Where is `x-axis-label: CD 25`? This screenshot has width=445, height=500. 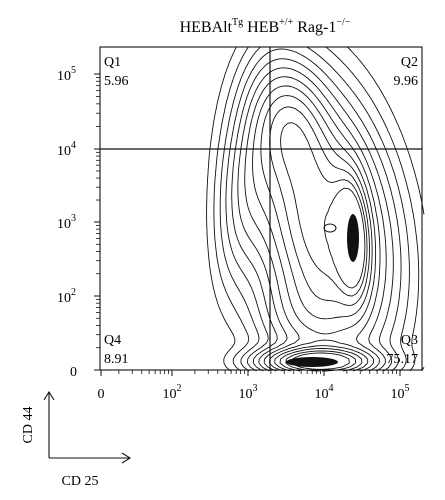 x-axis-label: CD 25 is located at coordinates (80, 481).